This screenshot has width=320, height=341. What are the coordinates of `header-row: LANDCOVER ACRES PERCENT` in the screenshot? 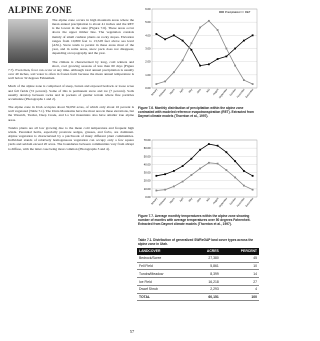 It's located at (198, 251).